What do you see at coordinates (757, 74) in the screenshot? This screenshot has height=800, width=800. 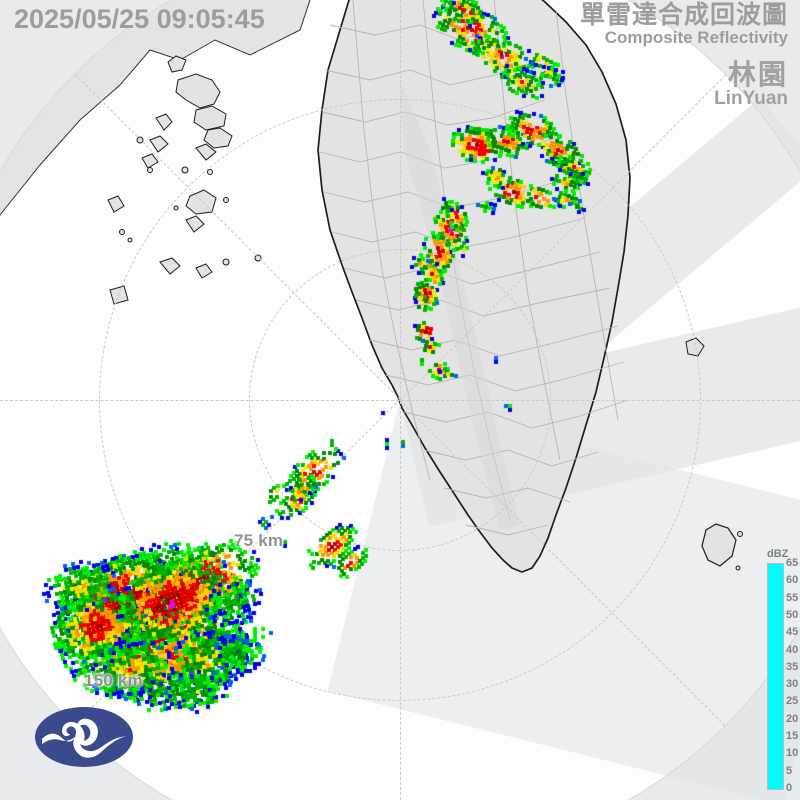 I see `station-name-chinese: 林園` at bounding box center [757, 74].